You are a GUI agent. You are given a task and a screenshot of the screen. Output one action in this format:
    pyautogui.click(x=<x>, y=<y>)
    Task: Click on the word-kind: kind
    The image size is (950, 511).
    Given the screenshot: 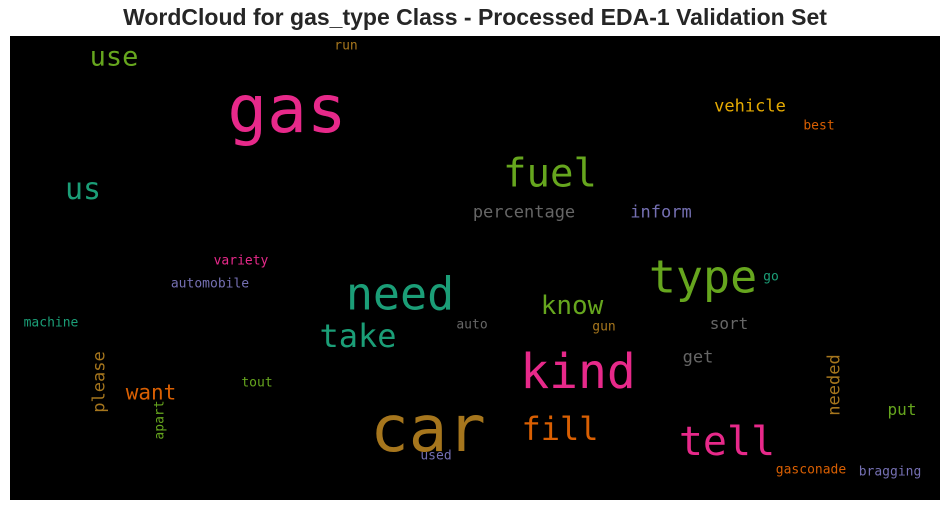 What is the action you would take?
    pyautogui.click(x=578, y=372)
    